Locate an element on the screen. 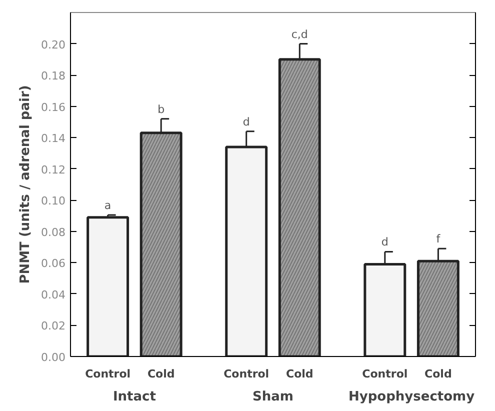 The height and width of the screenshot is (411, 495). y-tick-label: 0.08 is located at coordinates (53, 232).